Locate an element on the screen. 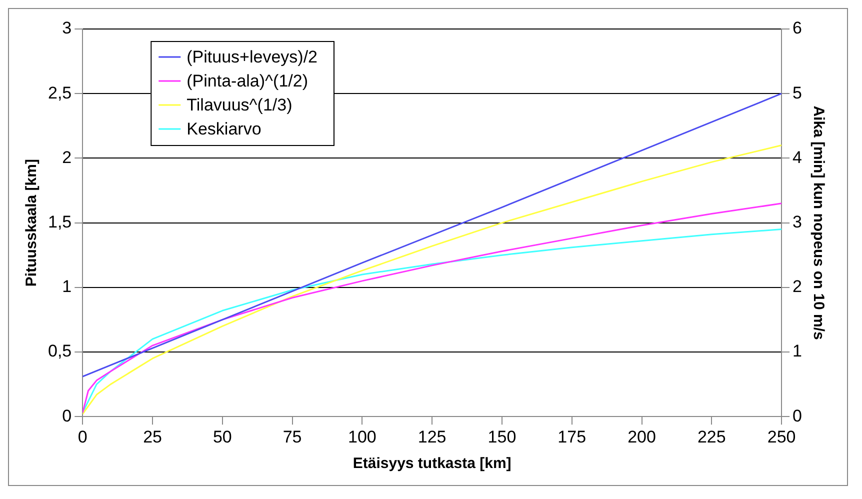 Image resolution: width=862 pixels, height=499 pixels. y-tick-label: 1,5 is located at coordinates (60, 222).